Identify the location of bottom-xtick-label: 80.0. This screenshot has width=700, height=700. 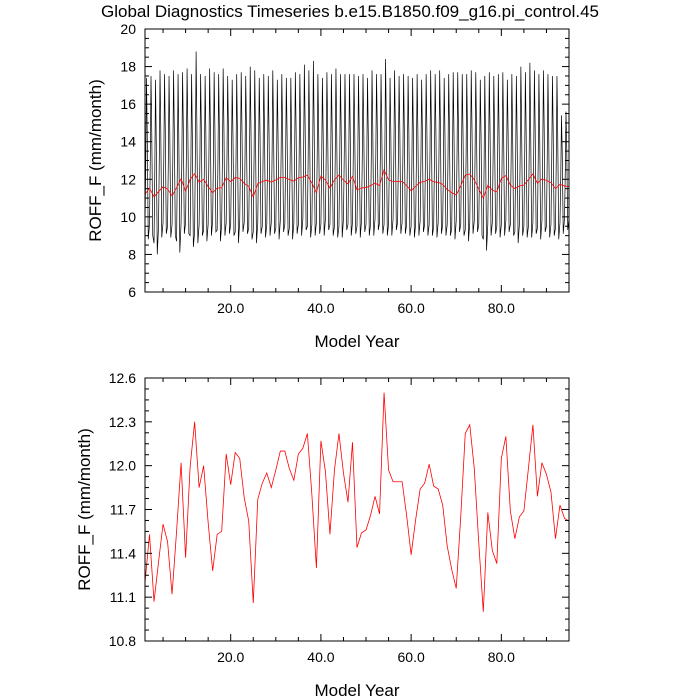
(501, 657).